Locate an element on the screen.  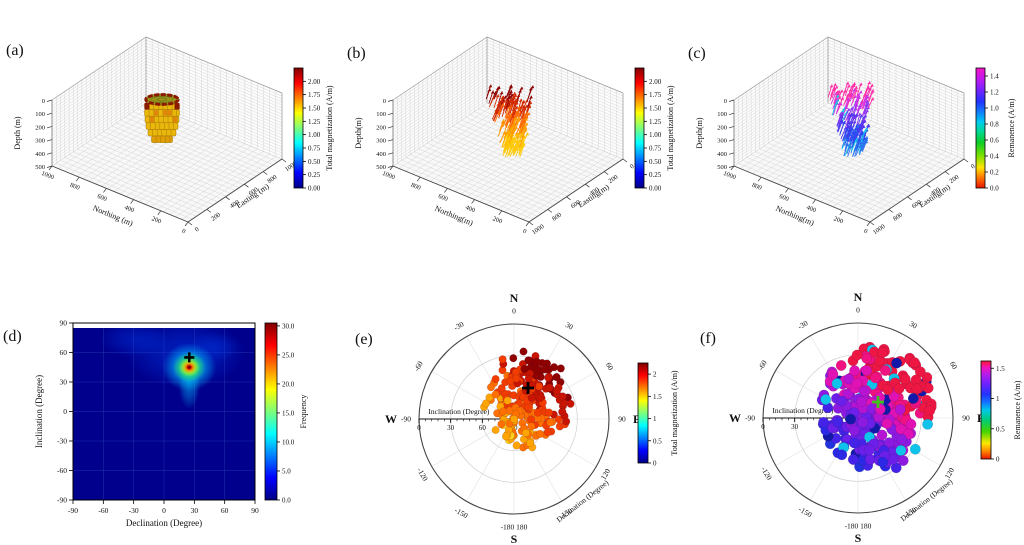
svg-text: 0.5 is located at coordinates (657, 441).